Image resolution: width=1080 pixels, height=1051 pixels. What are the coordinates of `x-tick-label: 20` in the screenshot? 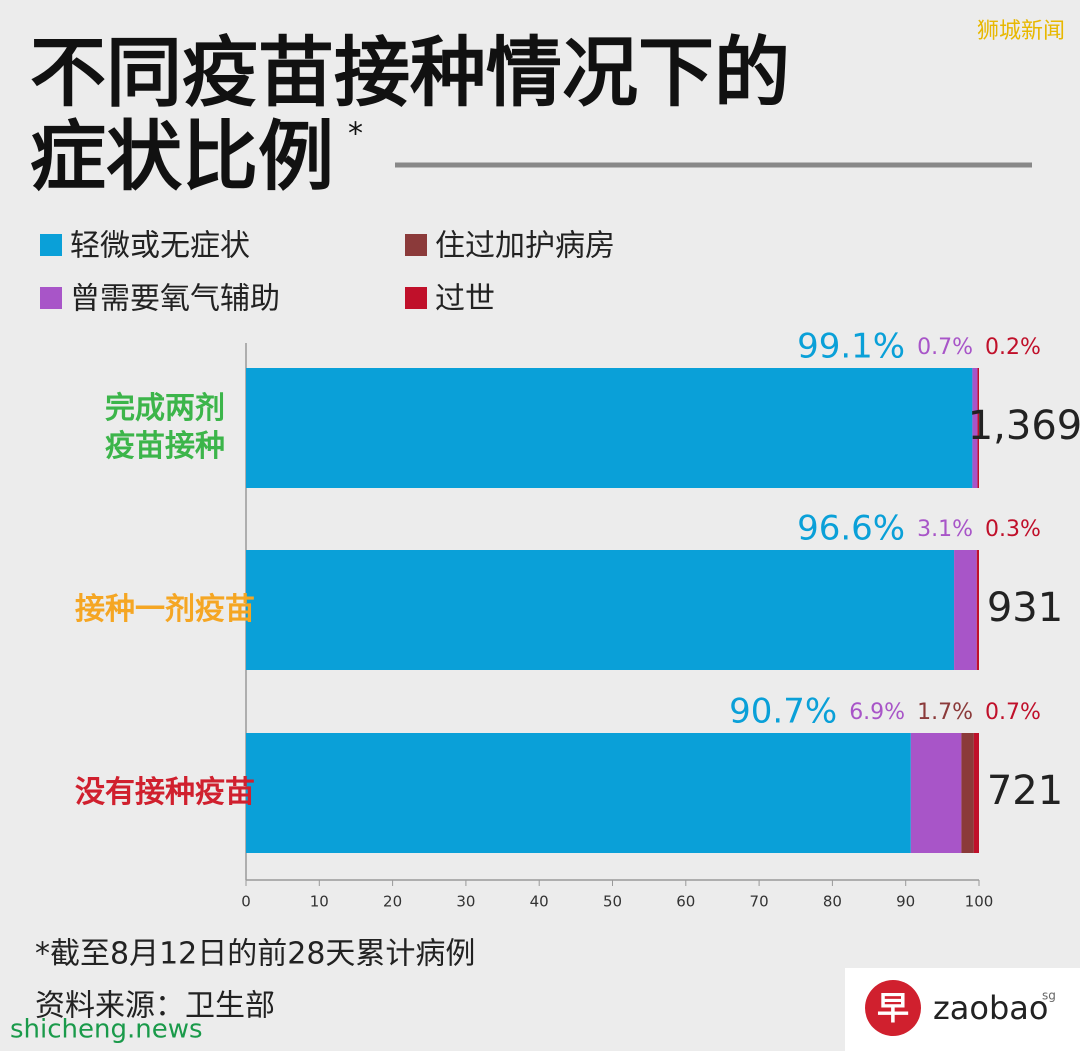 It's located at (392, 902).